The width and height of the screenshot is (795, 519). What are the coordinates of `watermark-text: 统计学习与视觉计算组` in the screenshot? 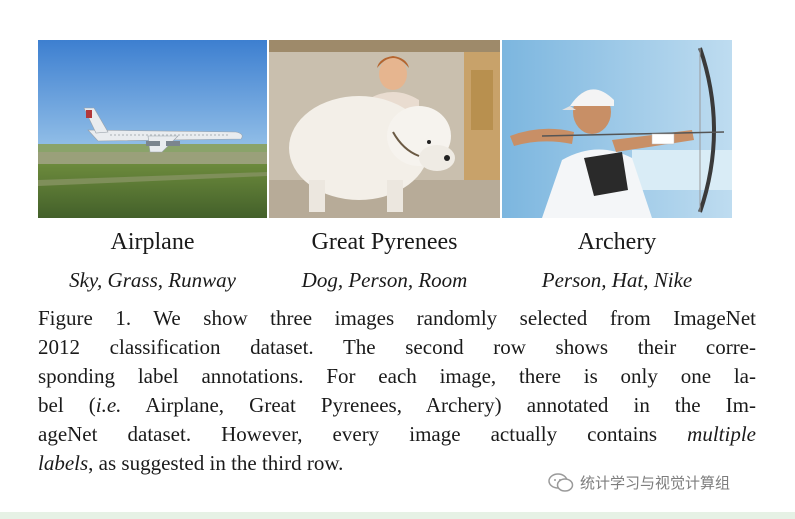 It's located at (655, 483).